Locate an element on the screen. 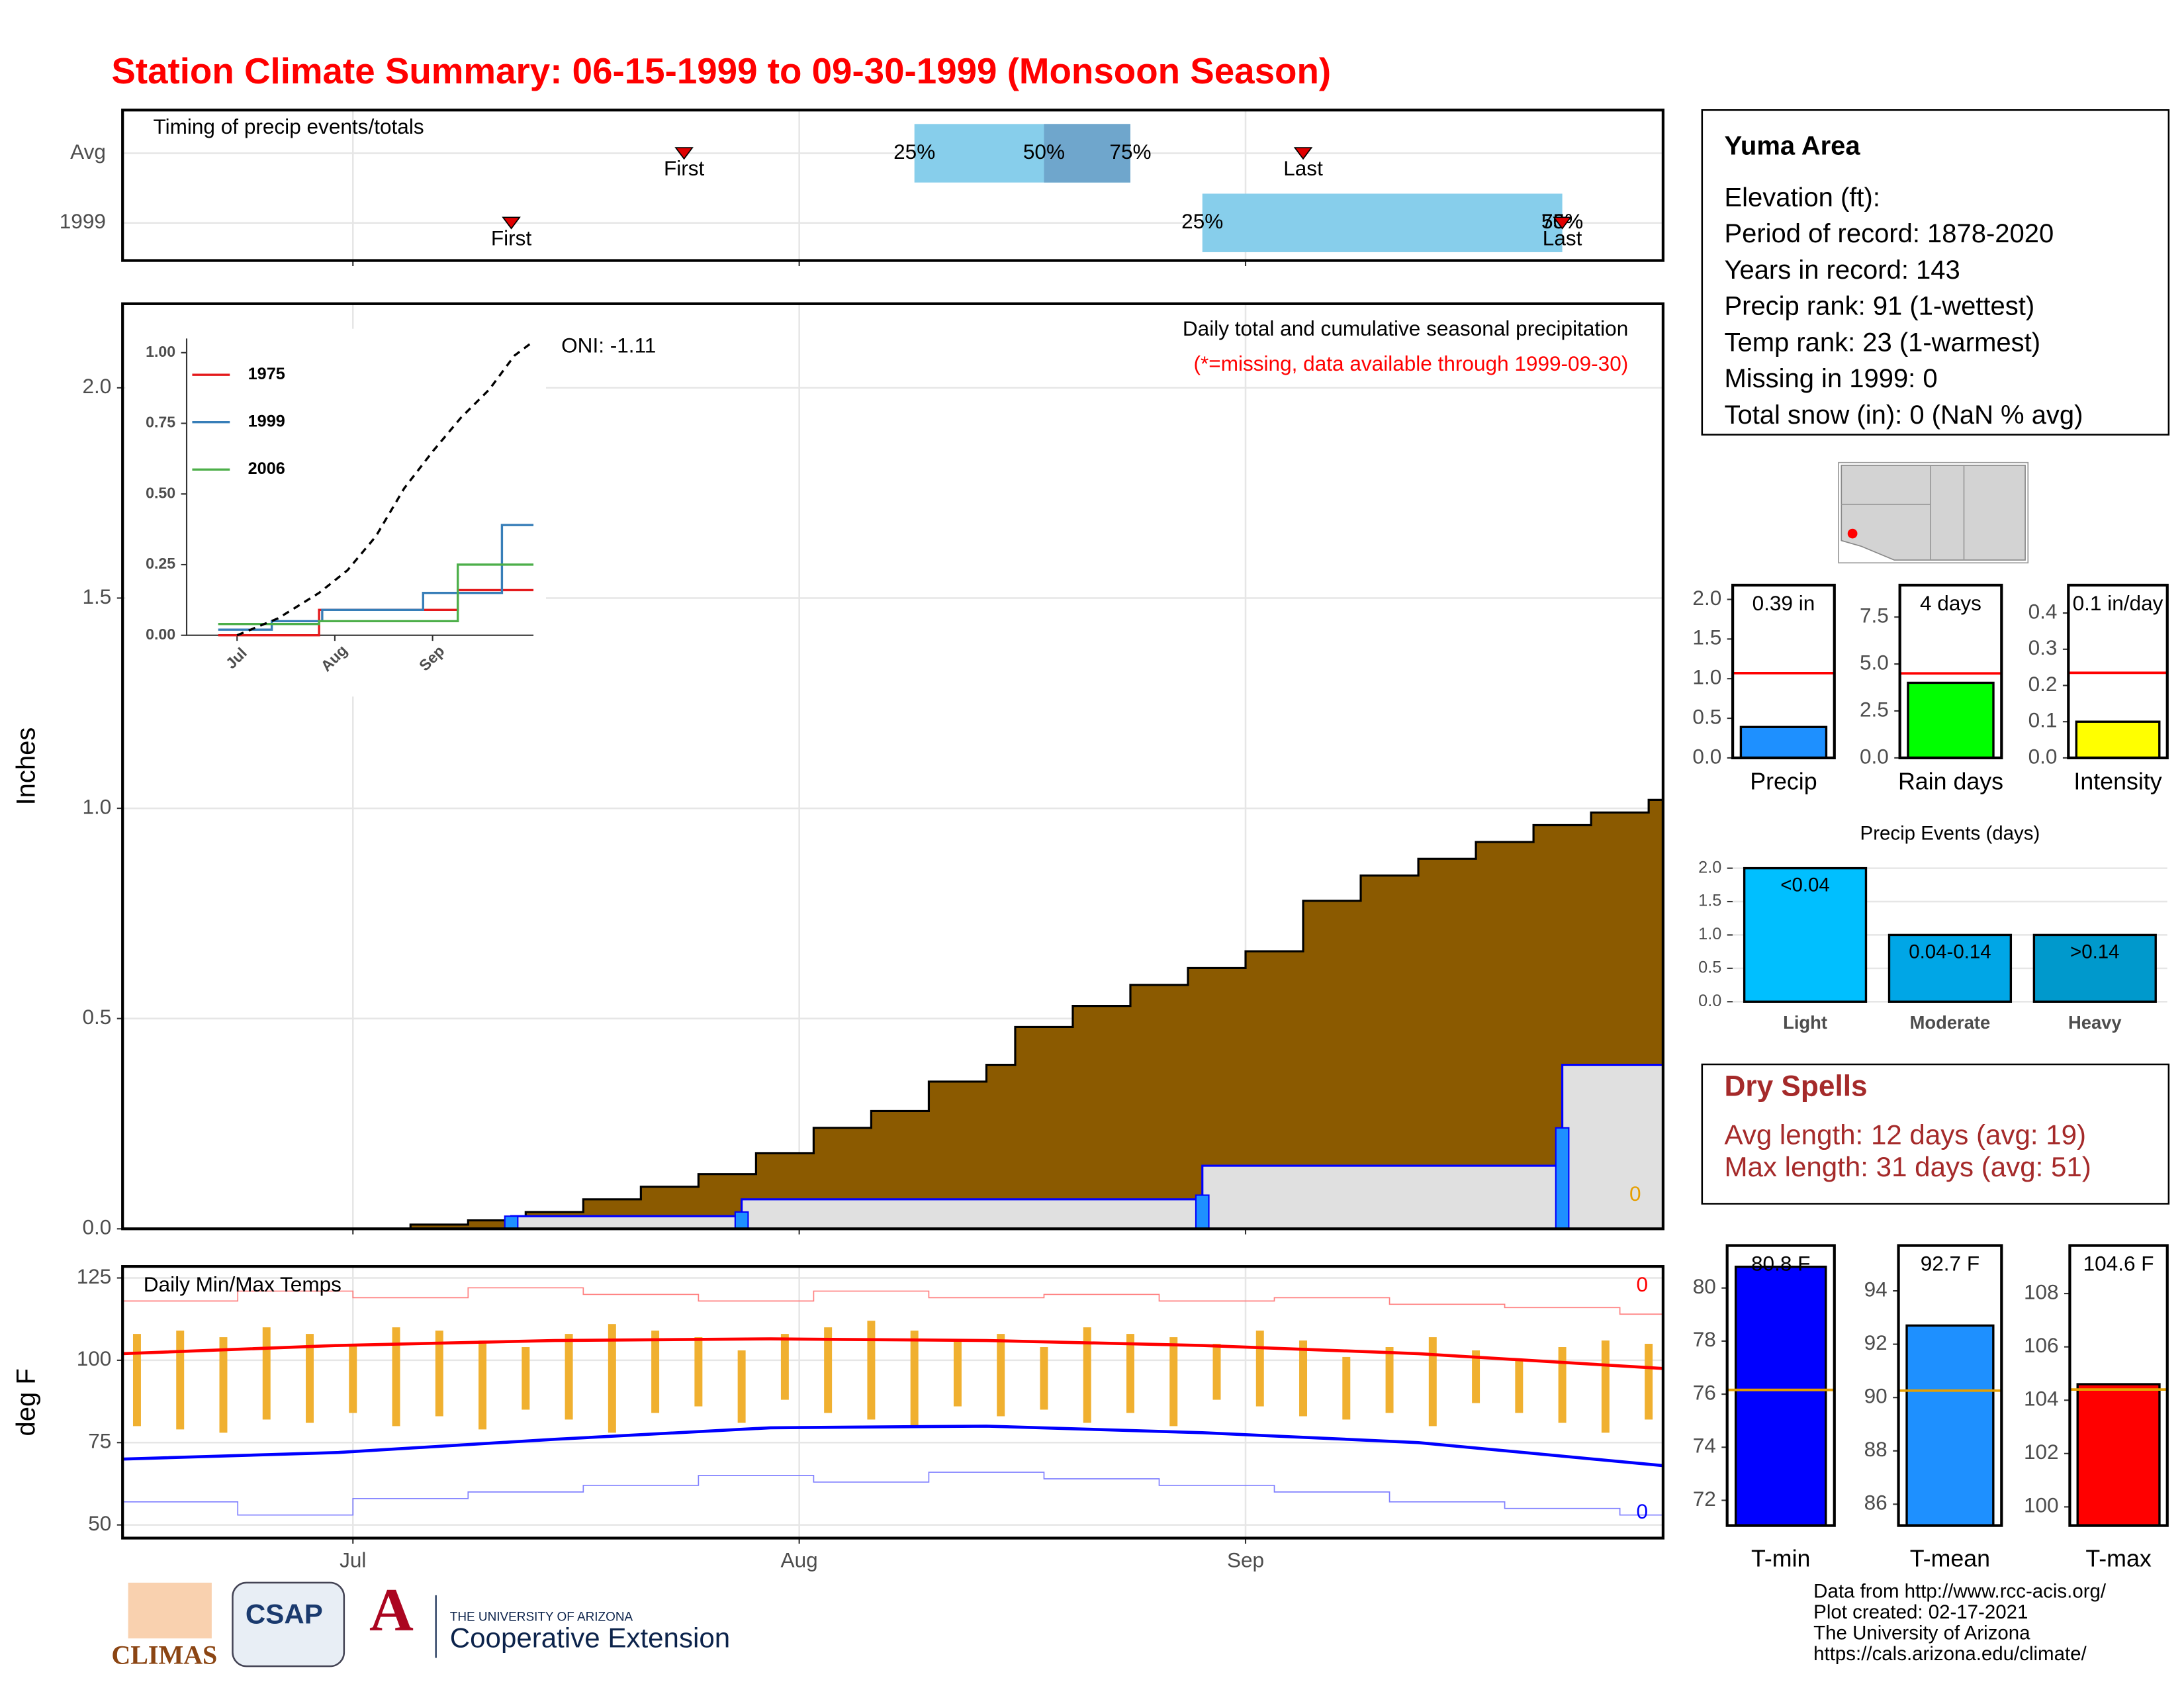  y-tick-label: 1.5 is located at coordinates (1709, 901).